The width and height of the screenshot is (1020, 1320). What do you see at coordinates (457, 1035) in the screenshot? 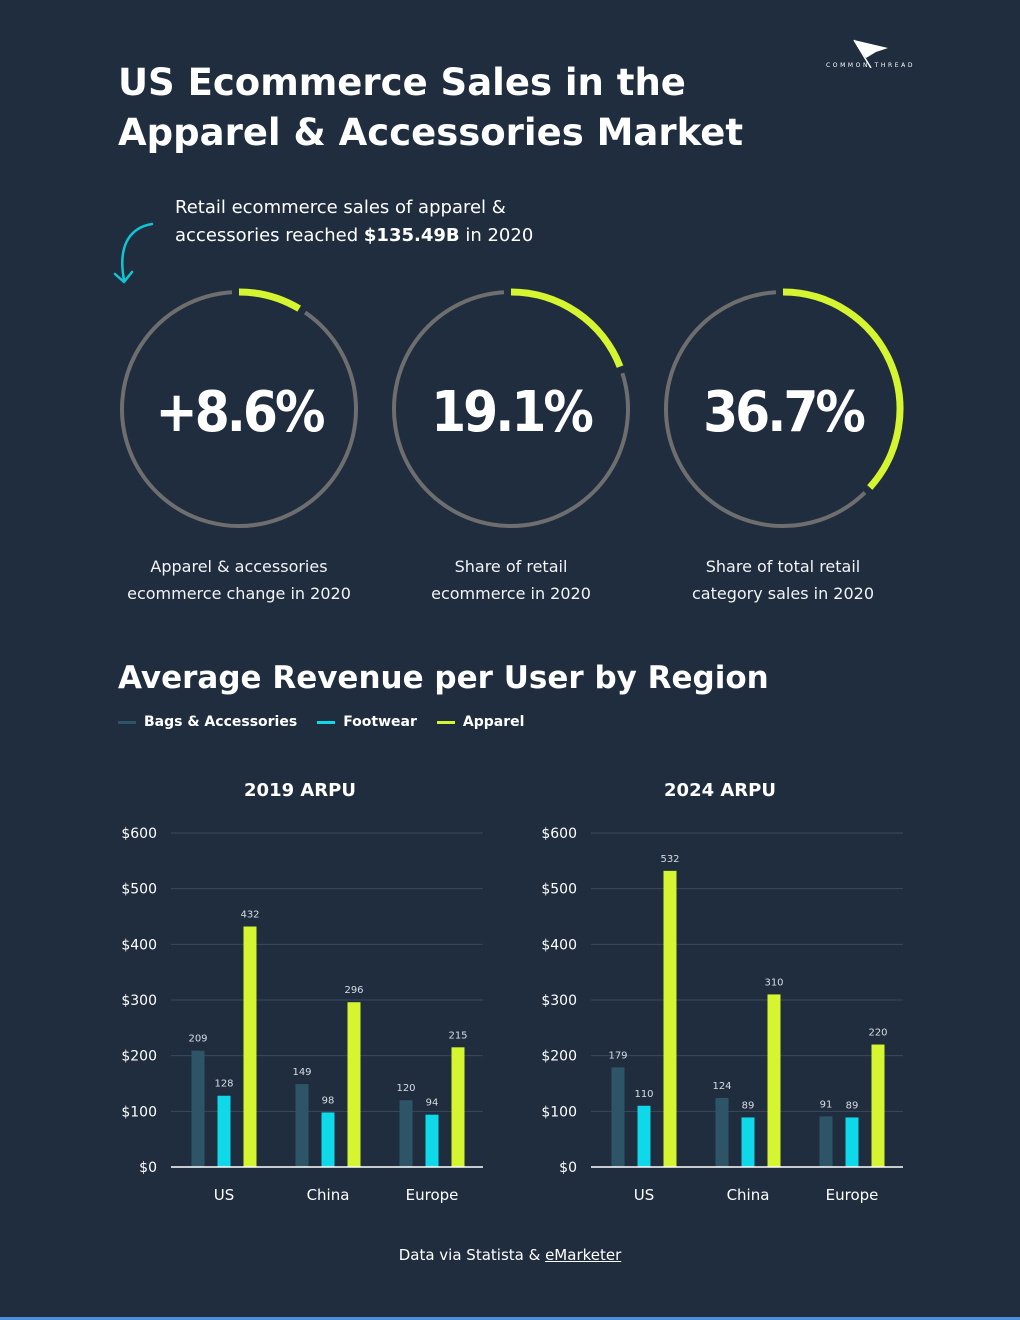
I see `data-label: 215` at bounding box center [457, 1035].